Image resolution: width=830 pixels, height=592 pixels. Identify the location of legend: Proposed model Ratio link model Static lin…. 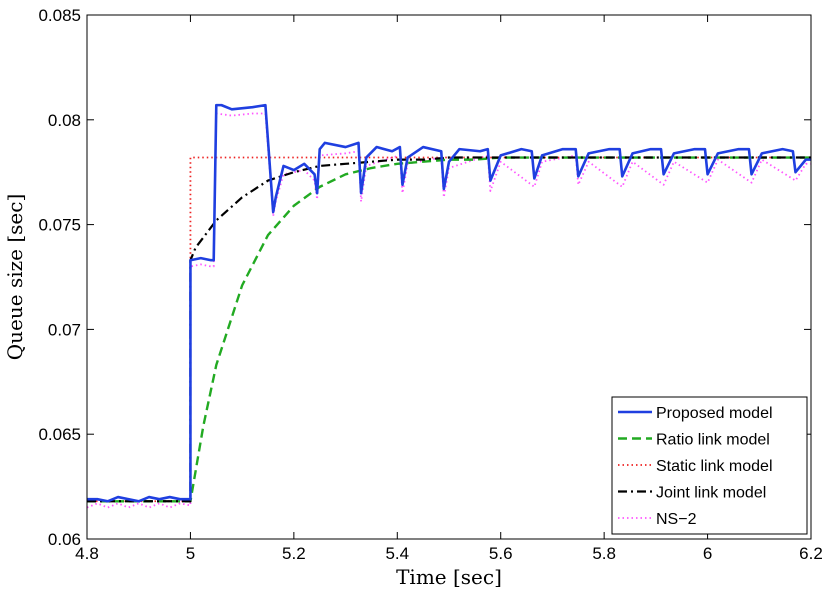
(709, 465).